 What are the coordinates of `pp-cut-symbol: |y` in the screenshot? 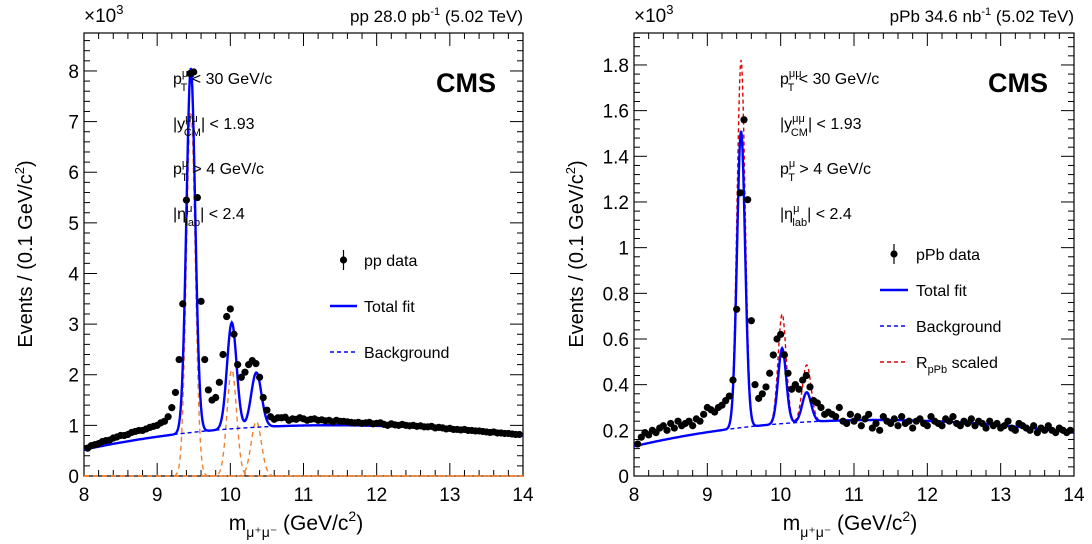 It's located at (179, 124).